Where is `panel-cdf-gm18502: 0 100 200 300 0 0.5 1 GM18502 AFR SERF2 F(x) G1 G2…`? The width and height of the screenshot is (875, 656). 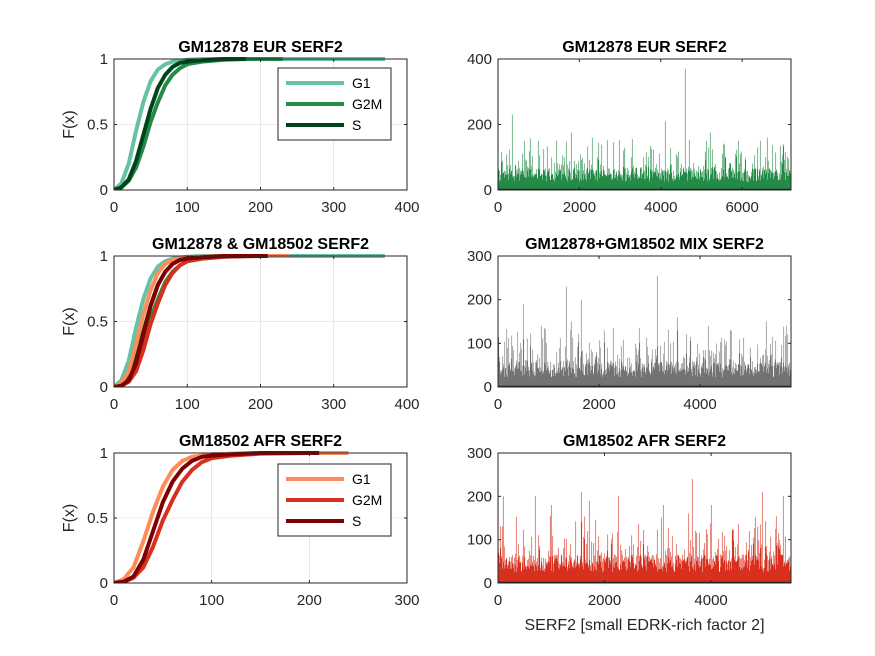 panel-cdf-gm18502: 0 100 200 300 0 0.5 1 GM18502 AFR SERF2 F(x) G1 G2… is located at coordinates (240, 521).